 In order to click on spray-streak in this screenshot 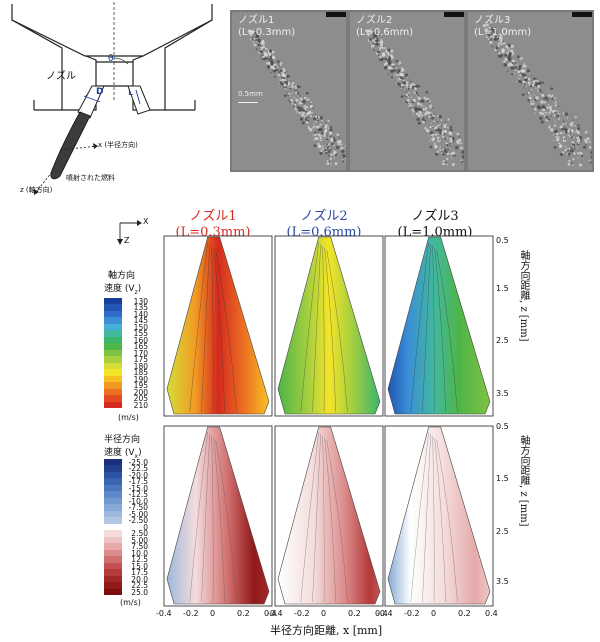, I will do `click(296, 97)`.